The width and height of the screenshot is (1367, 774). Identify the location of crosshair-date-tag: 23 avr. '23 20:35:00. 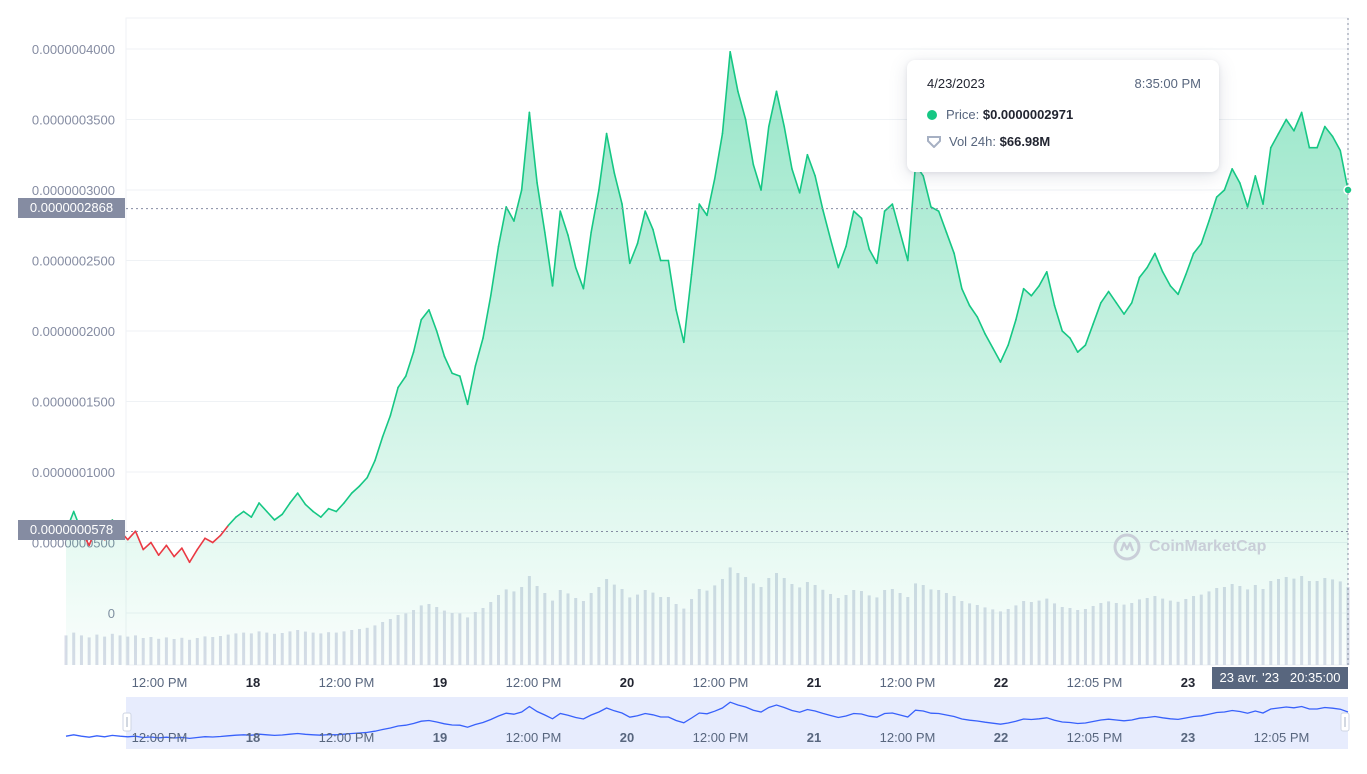
(1280, 678).